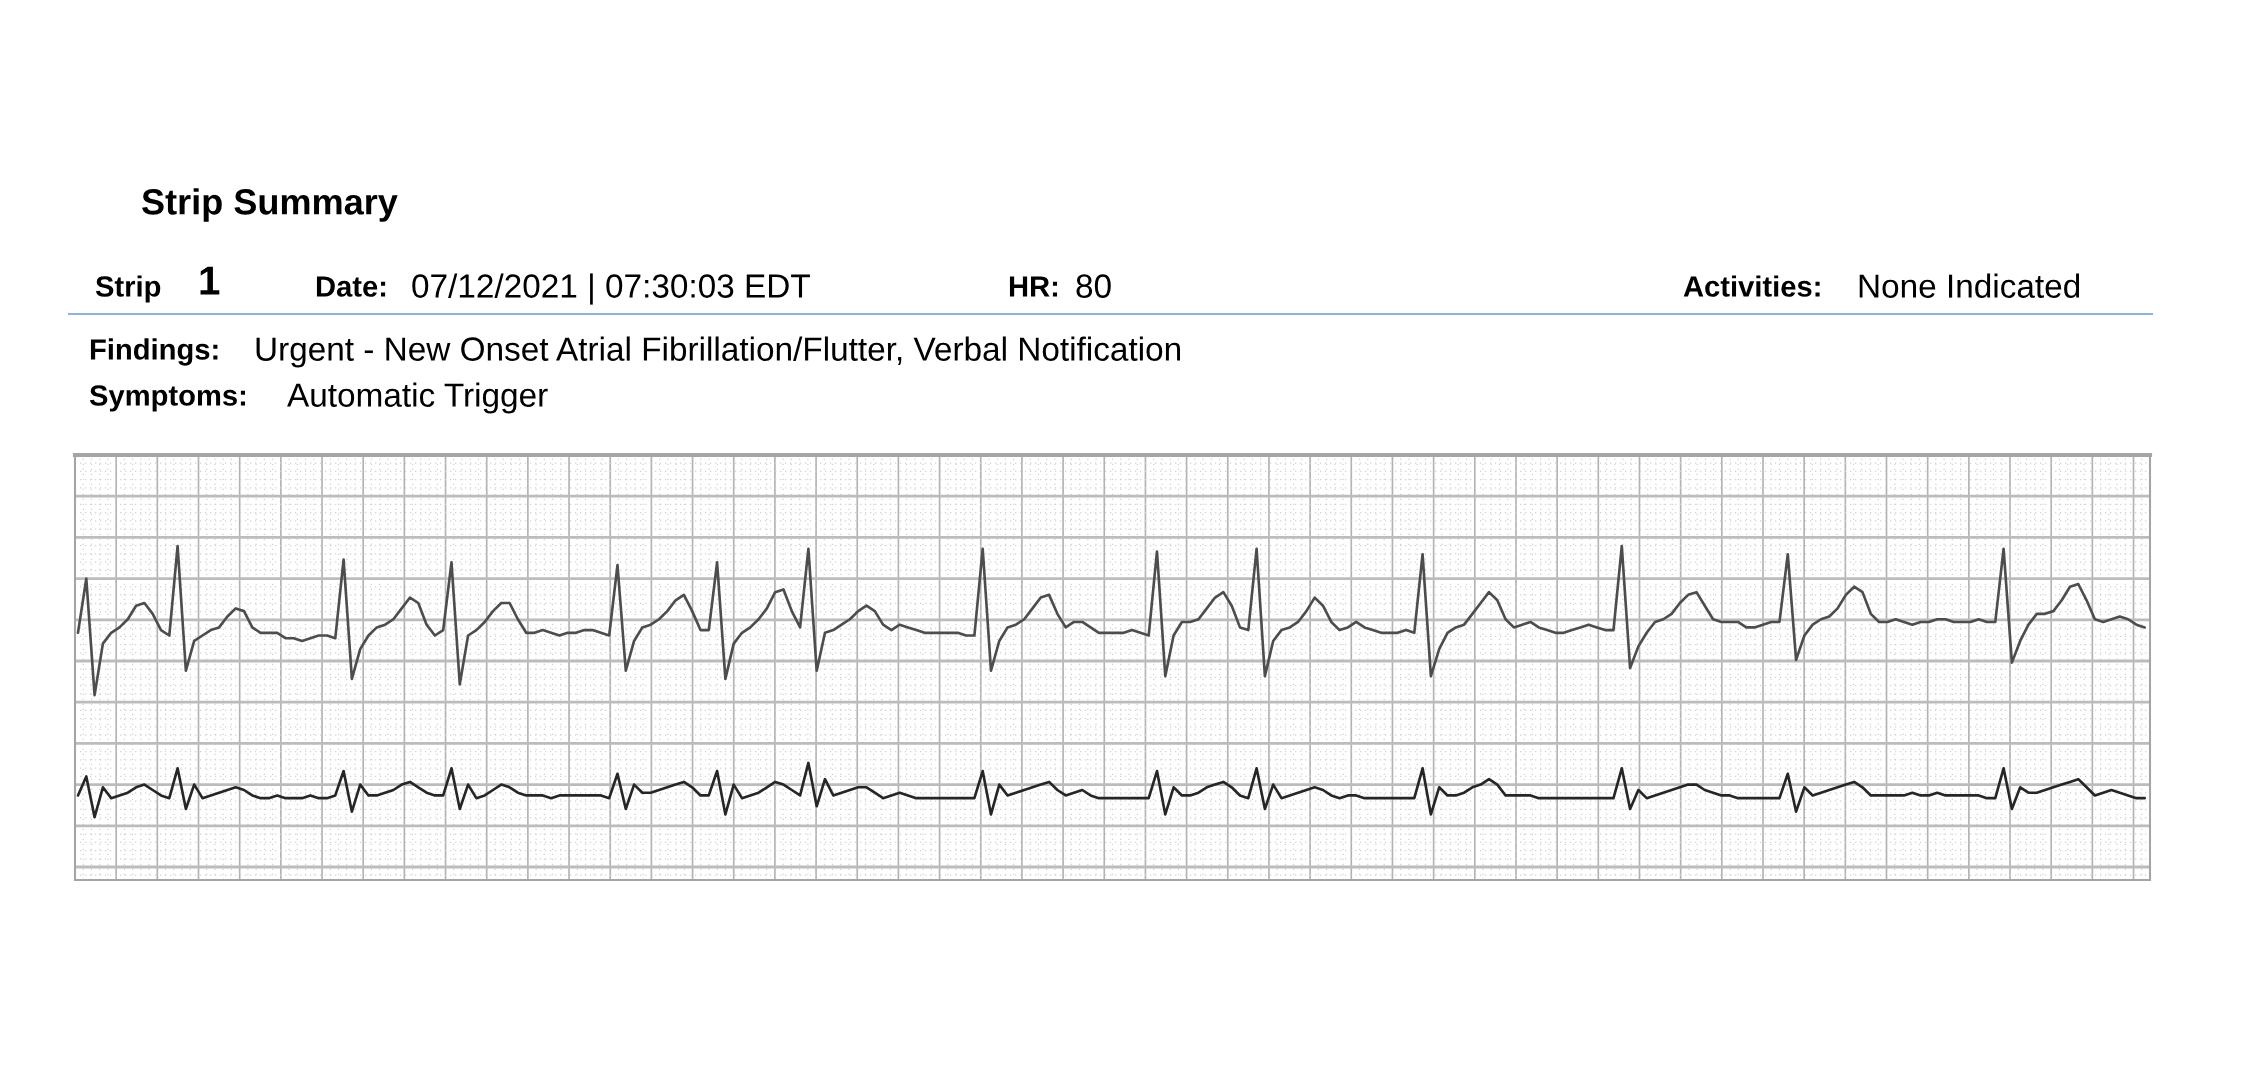  Describe the element at coordinates (417, 398) in the screenshot. I see `text: Automatic Trigger` at that location.